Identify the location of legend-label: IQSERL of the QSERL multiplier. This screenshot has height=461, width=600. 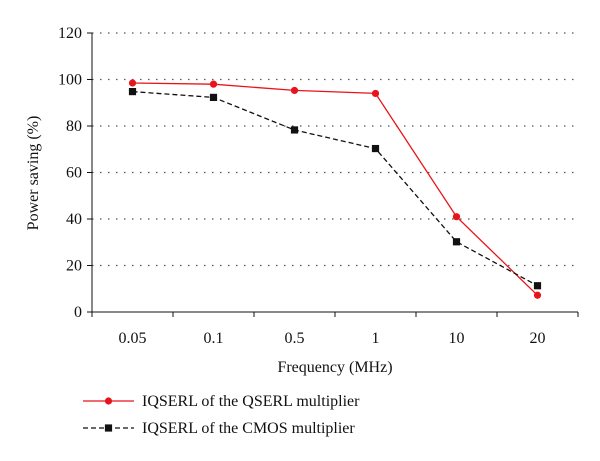
(251, 401).